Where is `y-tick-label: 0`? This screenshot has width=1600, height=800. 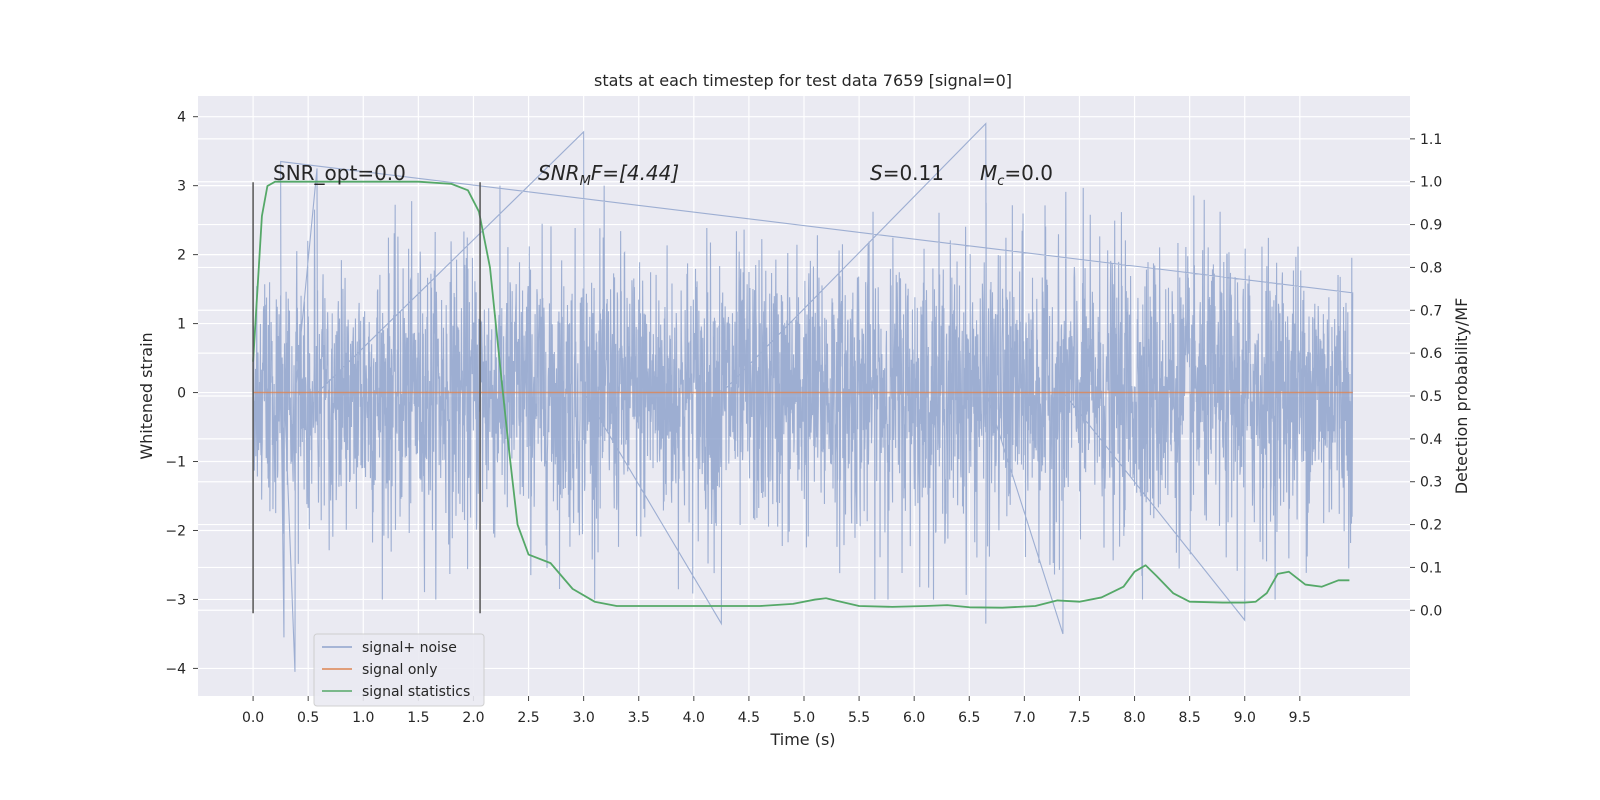
y-tick-label: 0 is located at coordinates (181, 394).